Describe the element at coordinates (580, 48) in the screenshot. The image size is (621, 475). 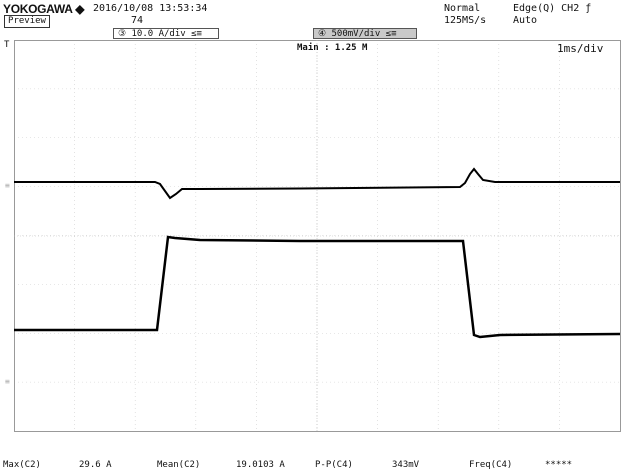
I see `timebase-label: 1ms/div` at that location.